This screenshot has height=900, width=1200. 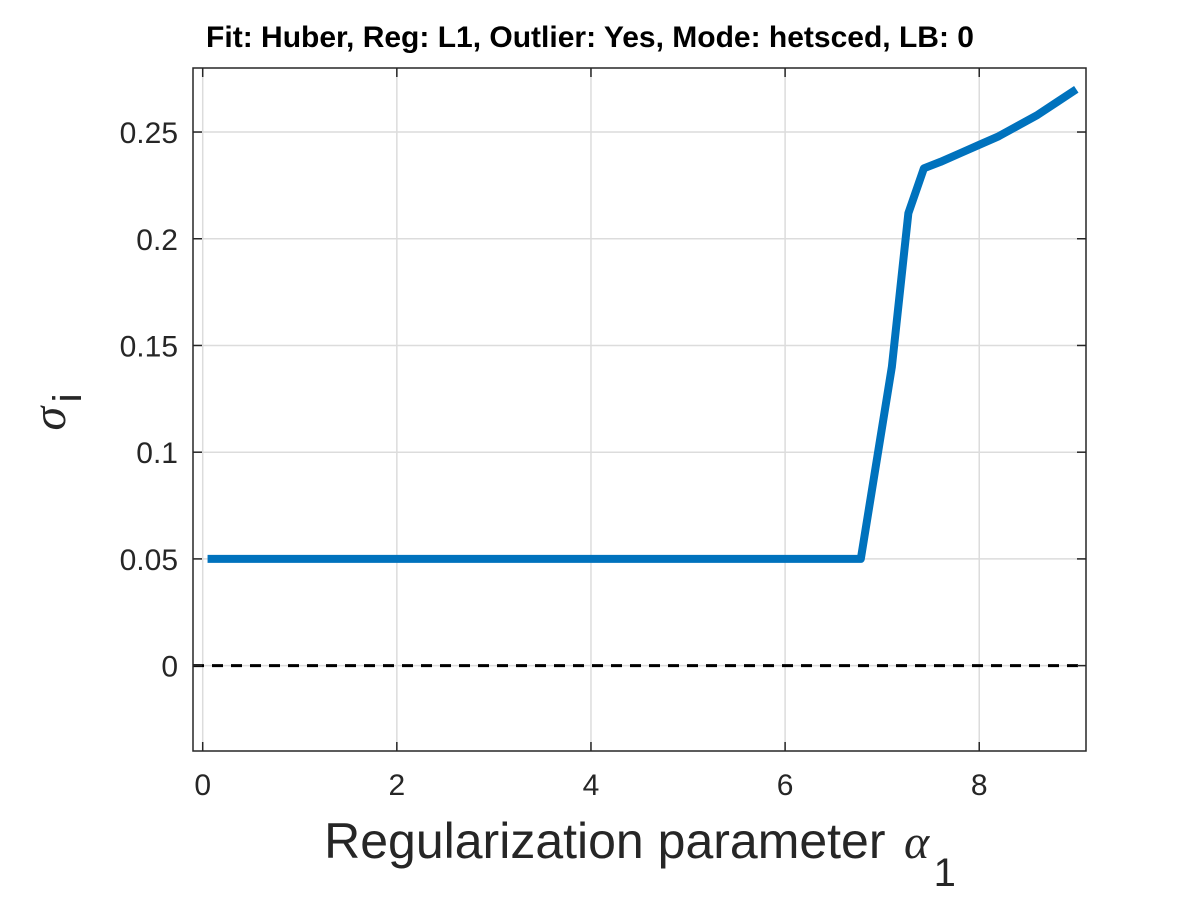 I want to click on x-axis-label-subscript: 1, so click(x=945, y=873).